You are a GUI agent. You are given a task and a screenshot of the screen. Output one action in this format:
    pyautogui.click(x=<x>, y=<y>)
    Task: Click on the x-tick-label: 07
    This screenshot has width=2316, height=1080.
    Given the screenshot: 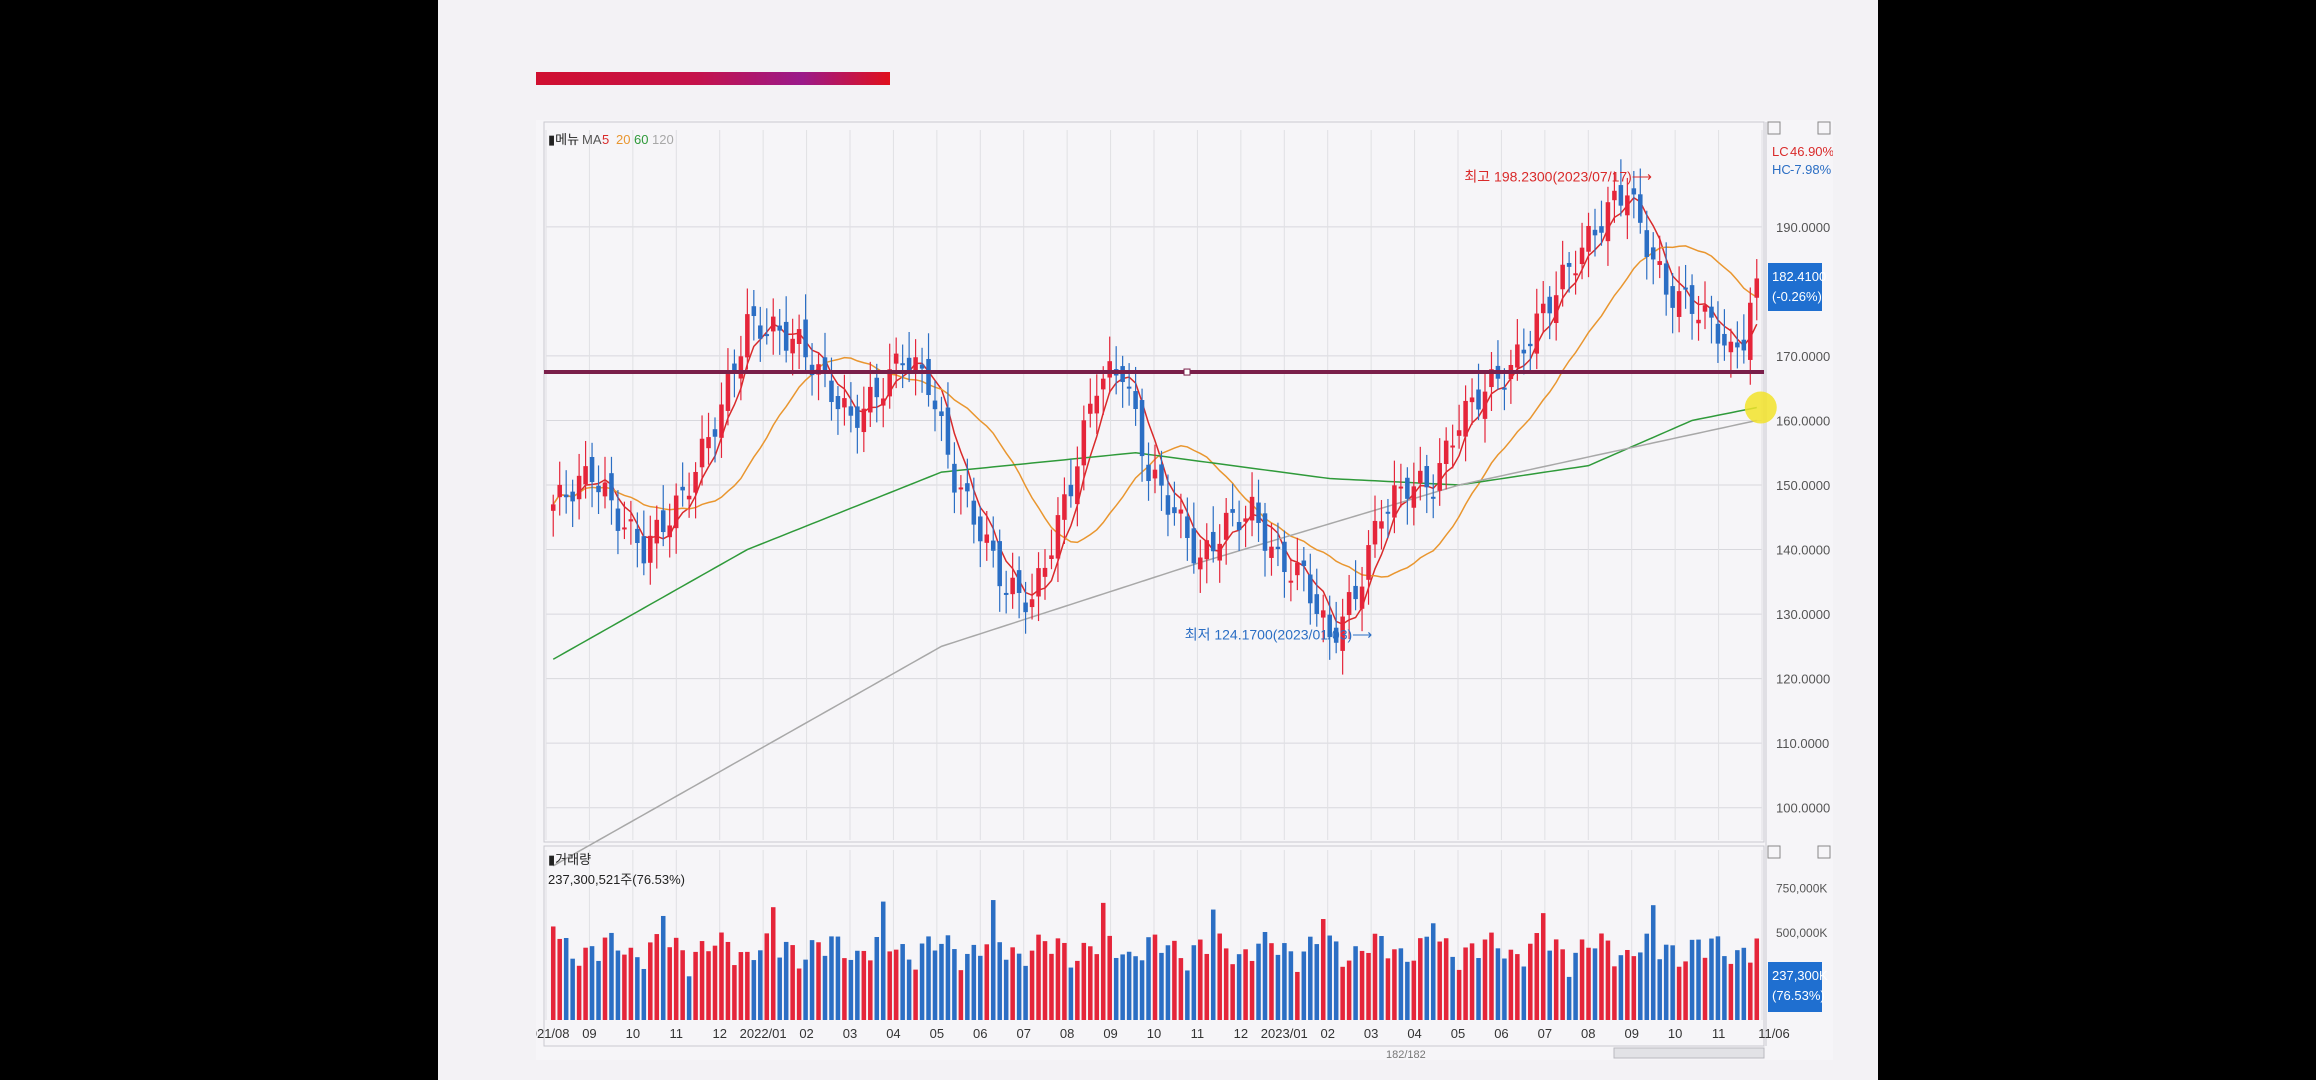 What is the action you would take?
    pyautogui.click(x=1545, y=1033)
    